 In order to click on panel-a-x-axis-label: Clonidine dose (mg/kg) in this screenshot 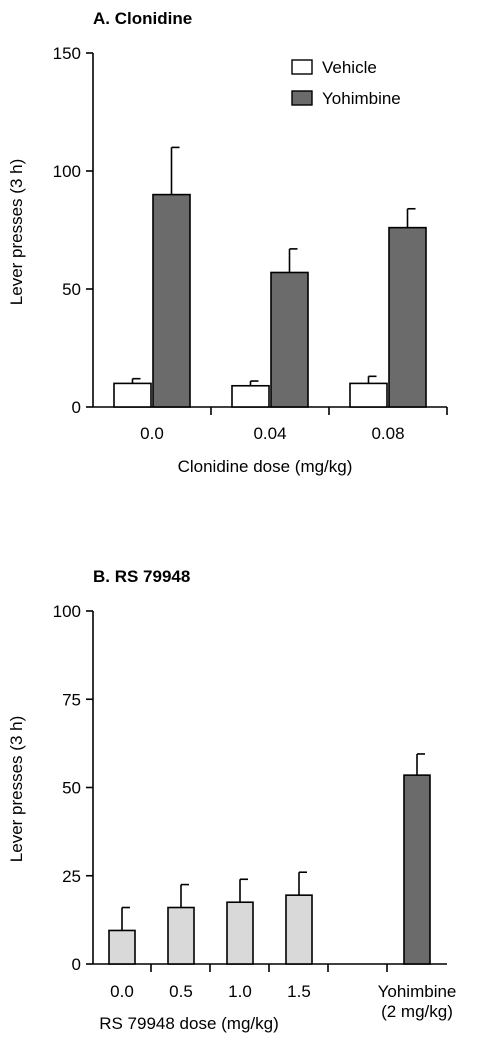, I will do `click(265, 466)`.